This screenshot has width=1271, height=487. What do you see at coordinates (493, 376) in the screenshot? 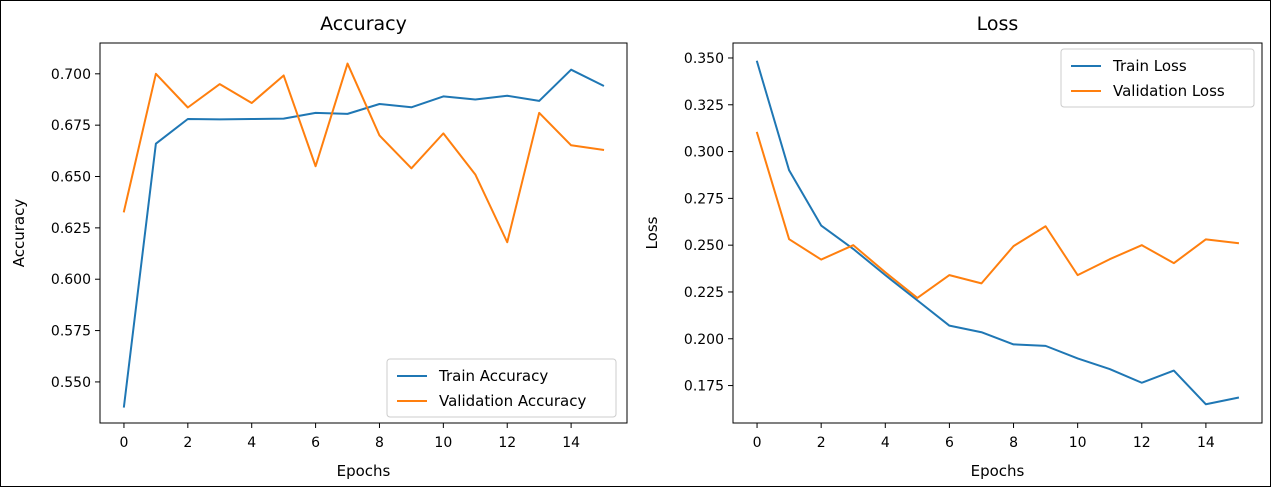
I see `legend-label: Train Accuracy` at bounding box center [493, 376].